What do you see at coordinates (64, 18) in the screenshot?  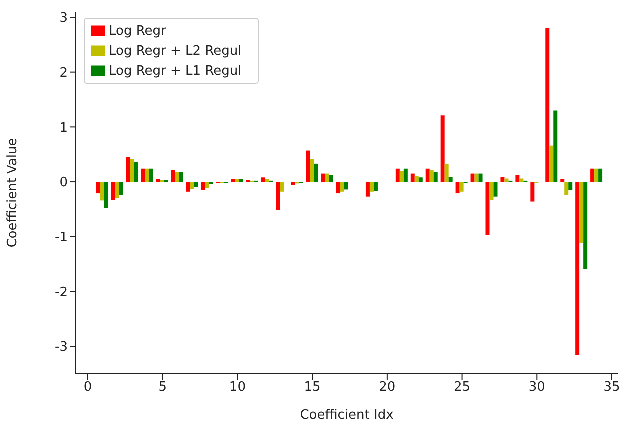 I see `y-tick-label: 3` at bounding box center [64, 18].